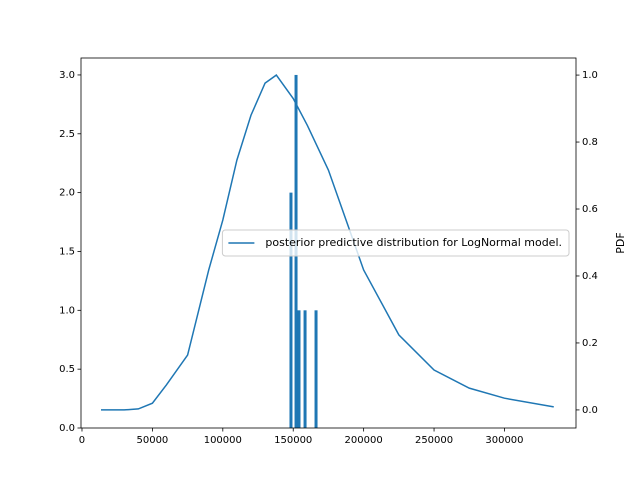 The image size is (640, 480). What do you see at coordinates (67, 310) in the screenshot?
I see `y-tick-label: 1.0` at bounding box center [67, 310].